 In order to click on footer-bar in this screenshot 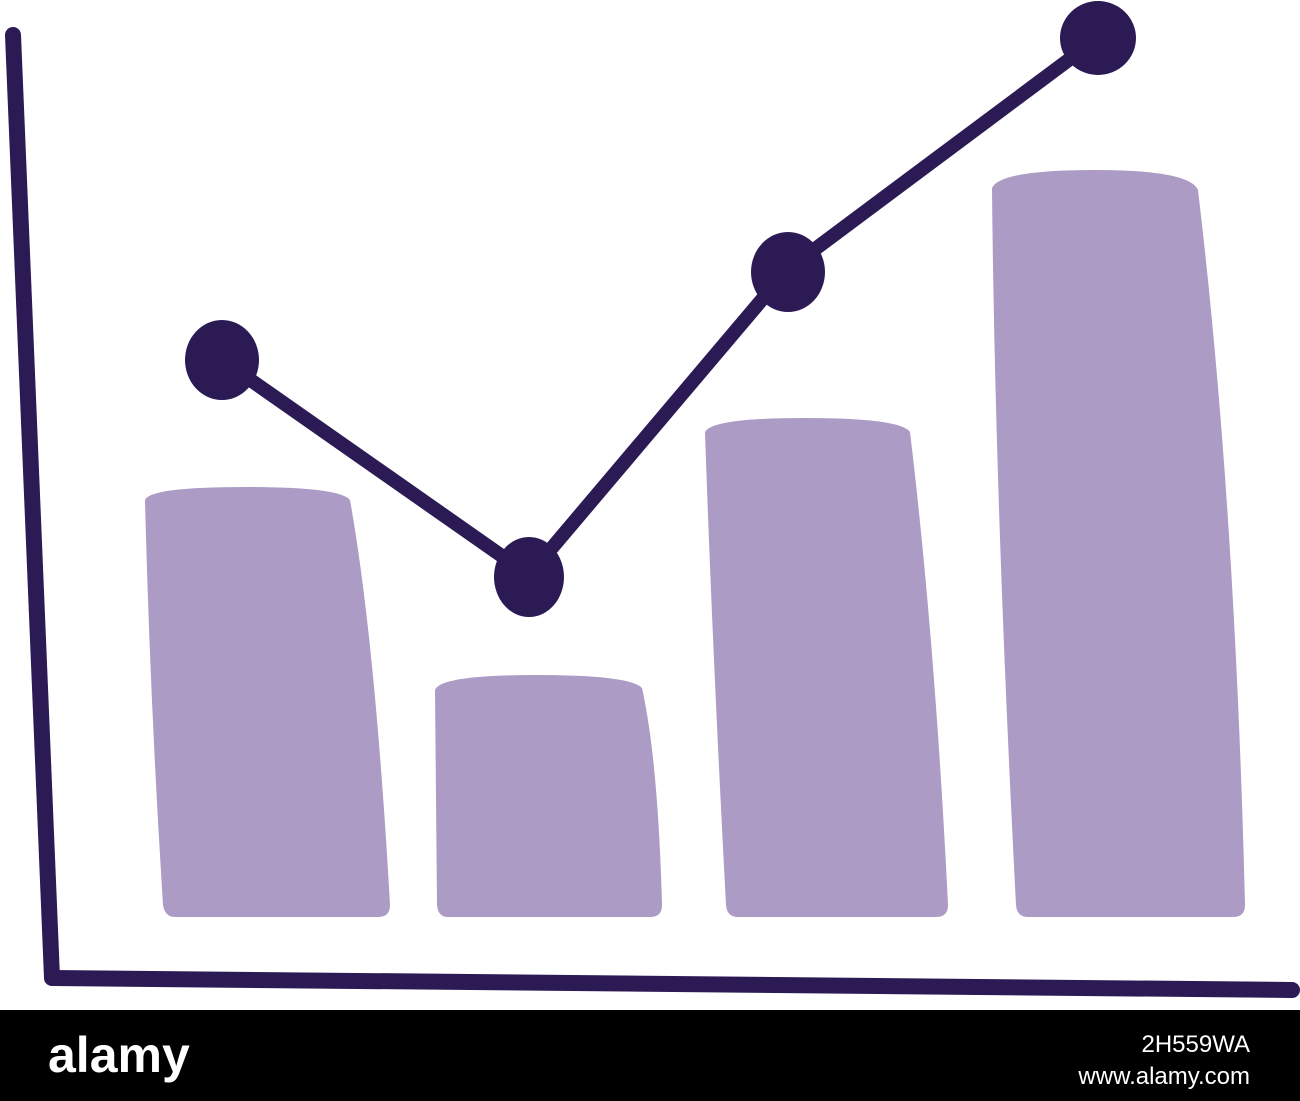, I will do `click(650, 1055)`.